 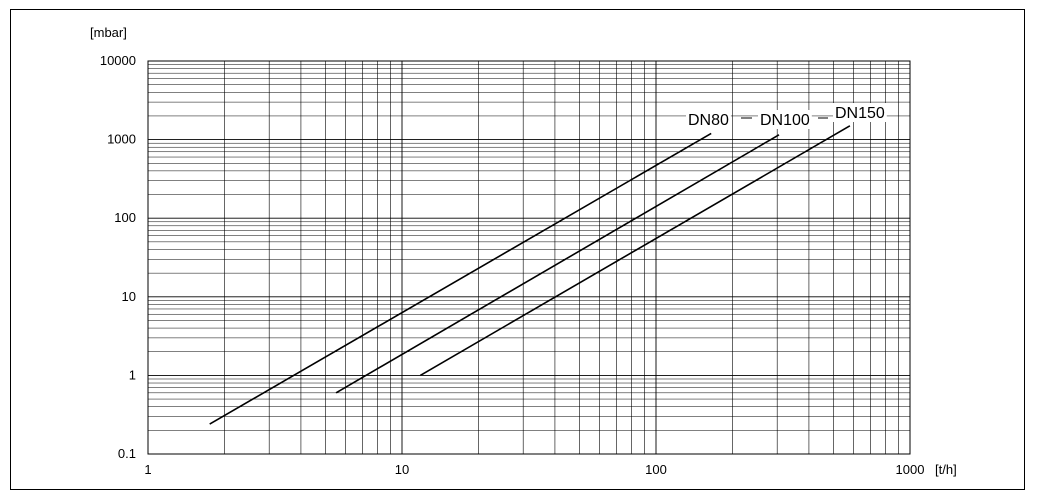 I want to click on y-tick-label: 100, so click(x=125, y=217).